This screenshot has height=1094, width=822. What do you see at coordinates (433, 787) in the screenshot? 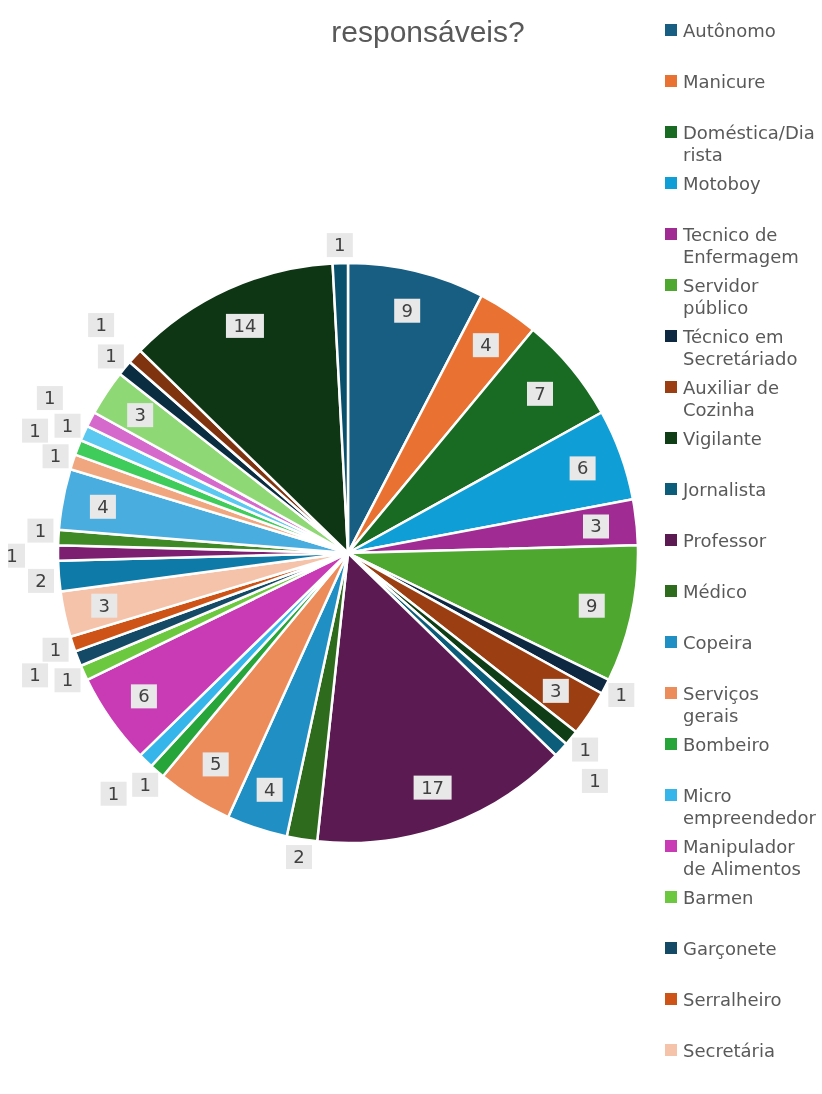
I see `data-label: 17` at bounding box center [433, 787].